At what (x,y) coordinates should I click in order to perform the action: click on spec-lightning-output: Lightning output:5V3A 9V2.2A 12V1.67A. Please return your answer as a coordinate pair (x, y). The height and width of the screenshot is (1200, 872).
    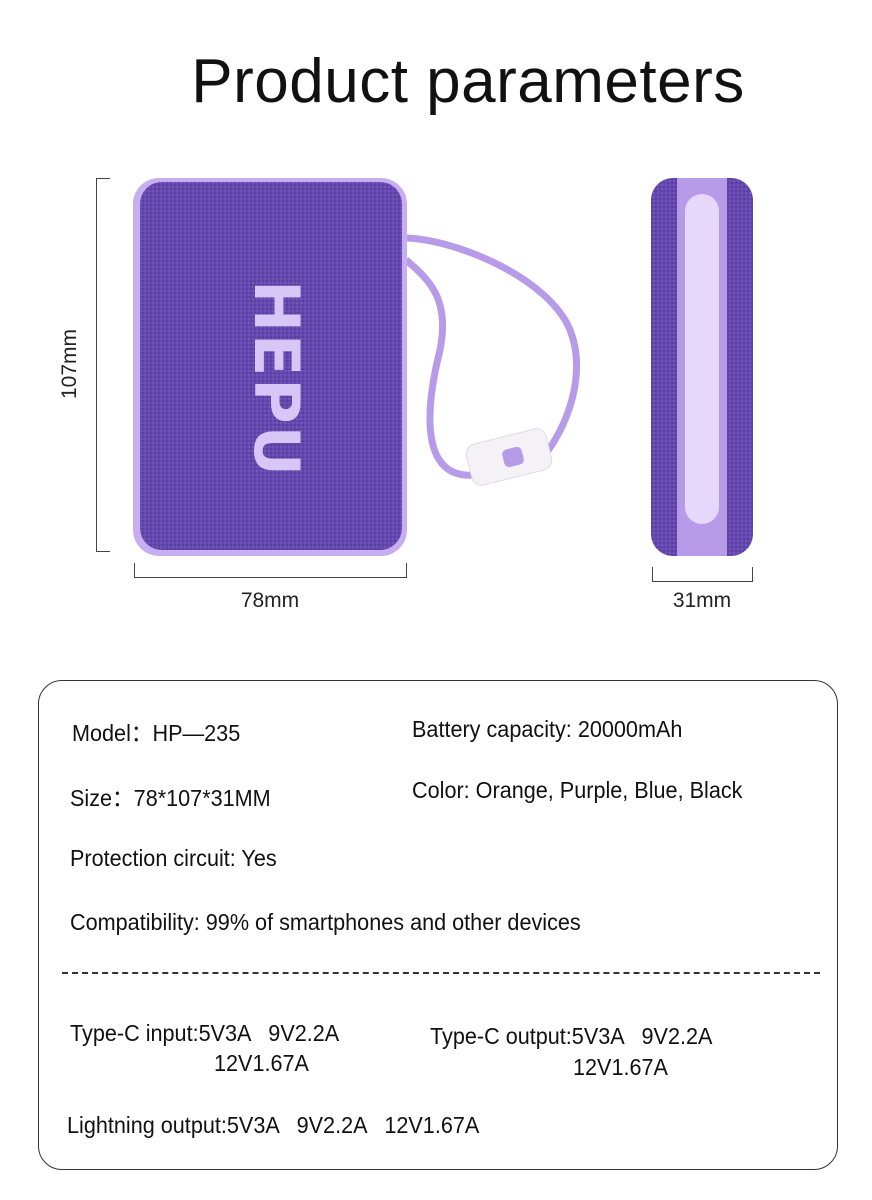
    Looking at the image, I should click on (273, 1125).